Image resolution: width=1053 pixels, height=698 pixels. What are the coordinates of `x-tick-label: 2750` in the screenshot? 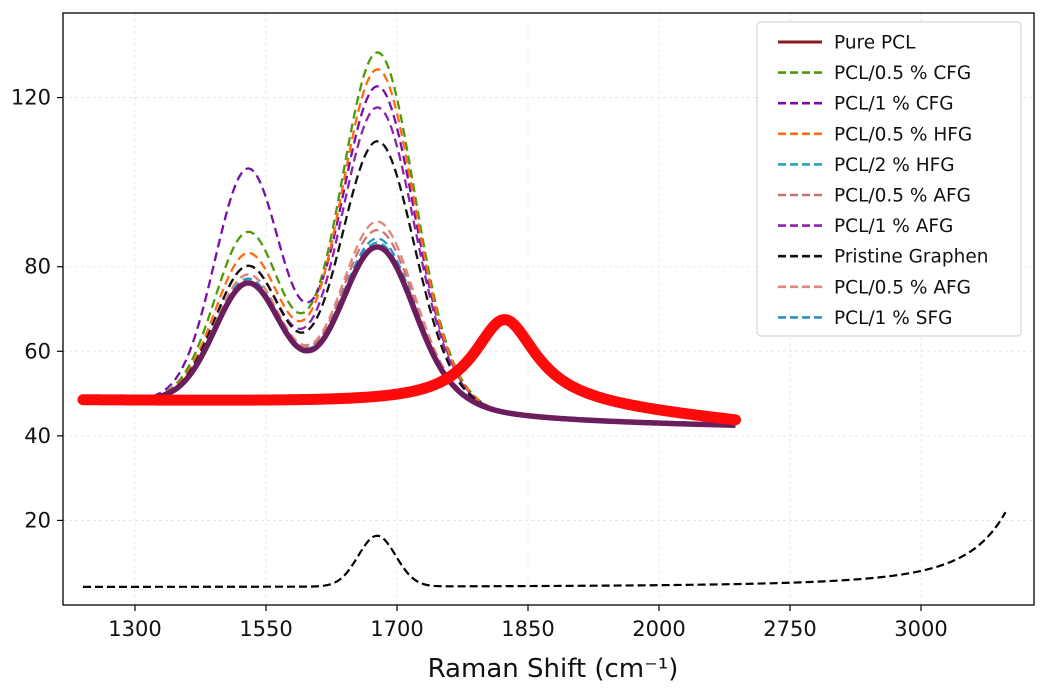 It's located at (789, 629).